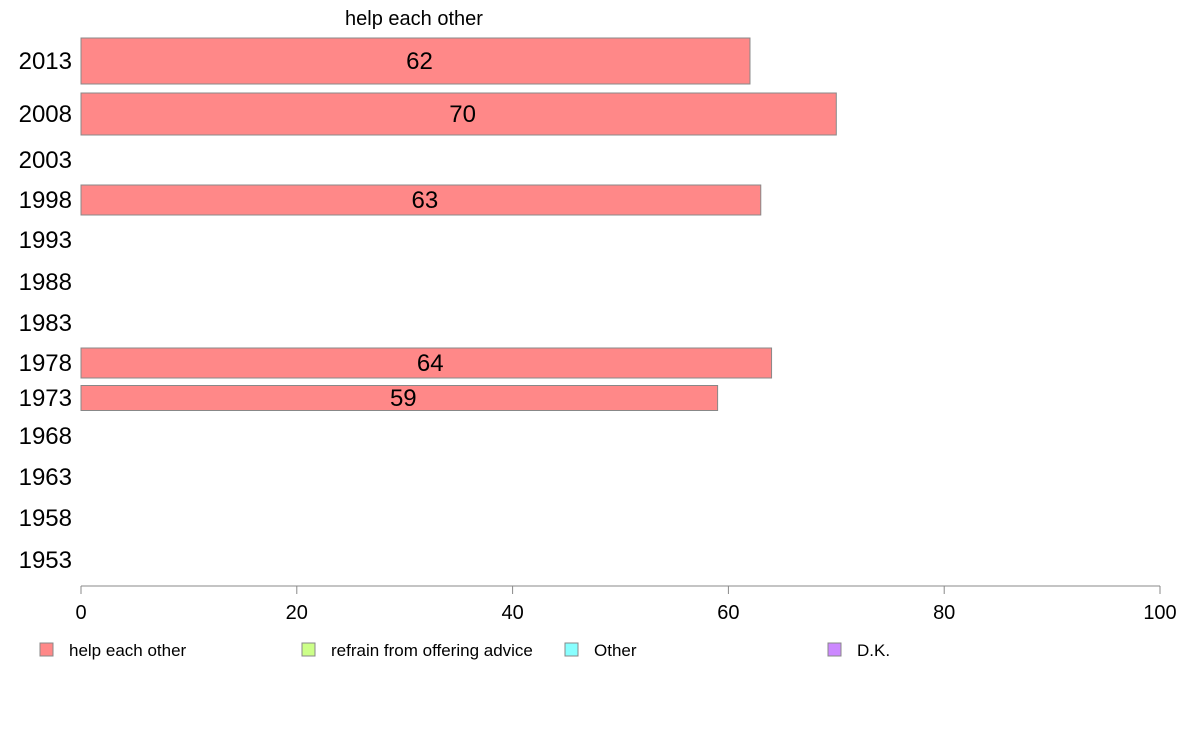  I want to click on chart-title: help each other, so click(414, 19).